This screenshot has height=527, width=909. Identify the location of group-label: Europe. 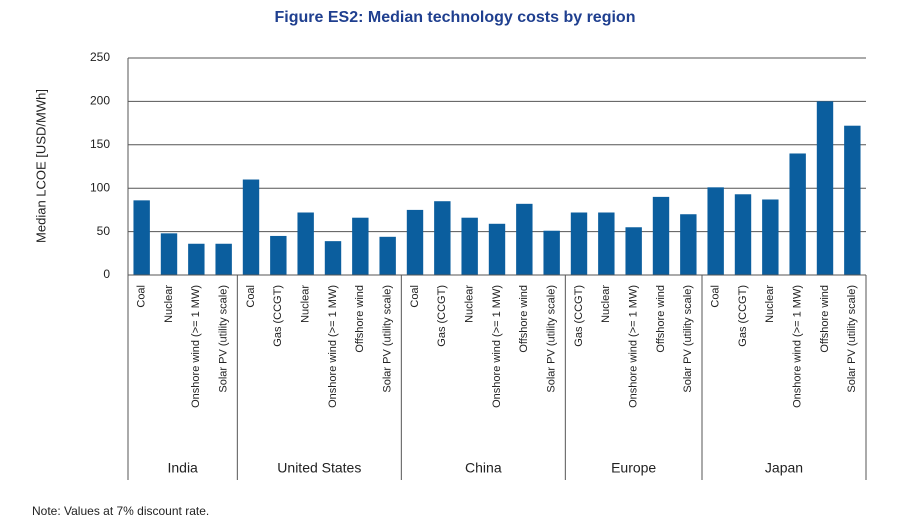
(633, 468).